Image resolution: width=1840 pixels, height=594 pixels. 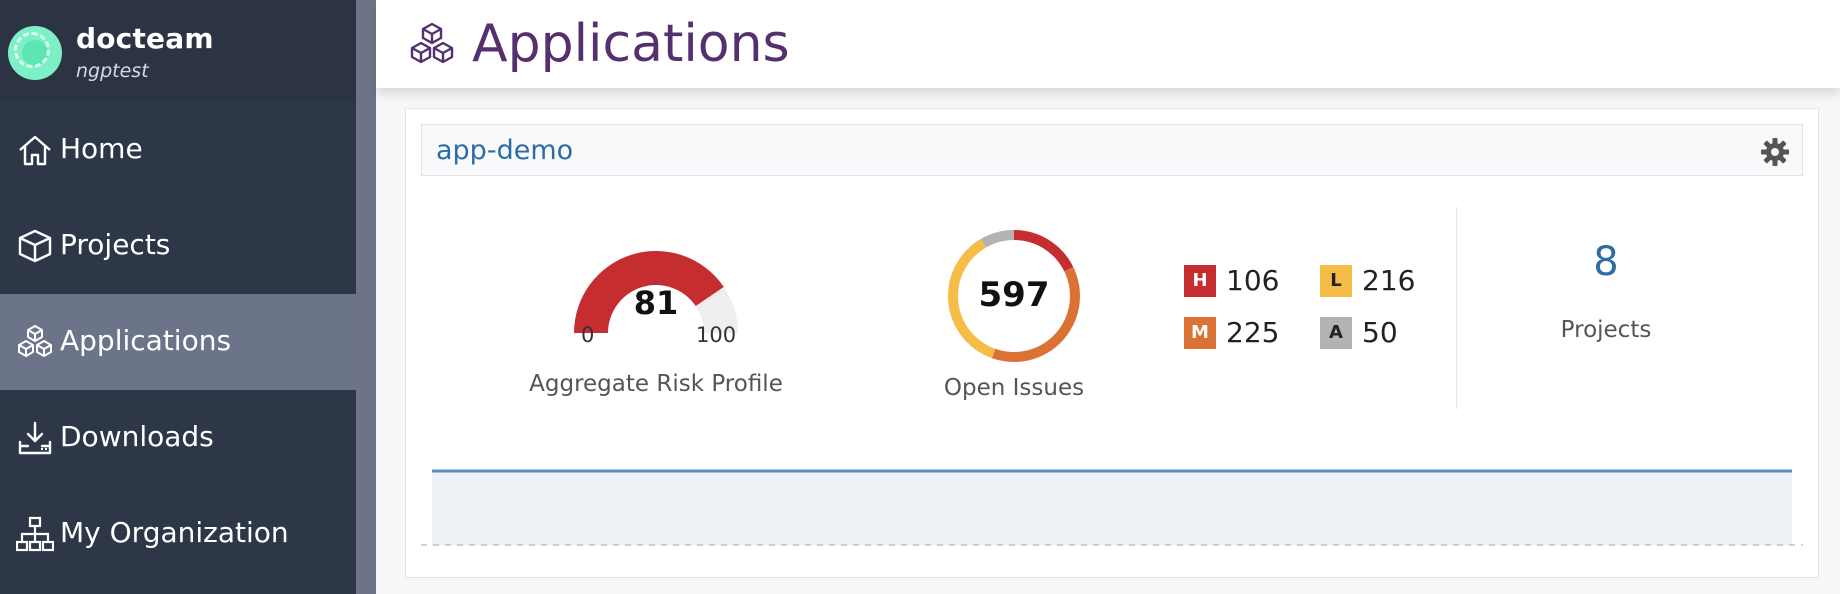 I want to click on user-profile: docteam ngptest, so click(x=178, y=51).